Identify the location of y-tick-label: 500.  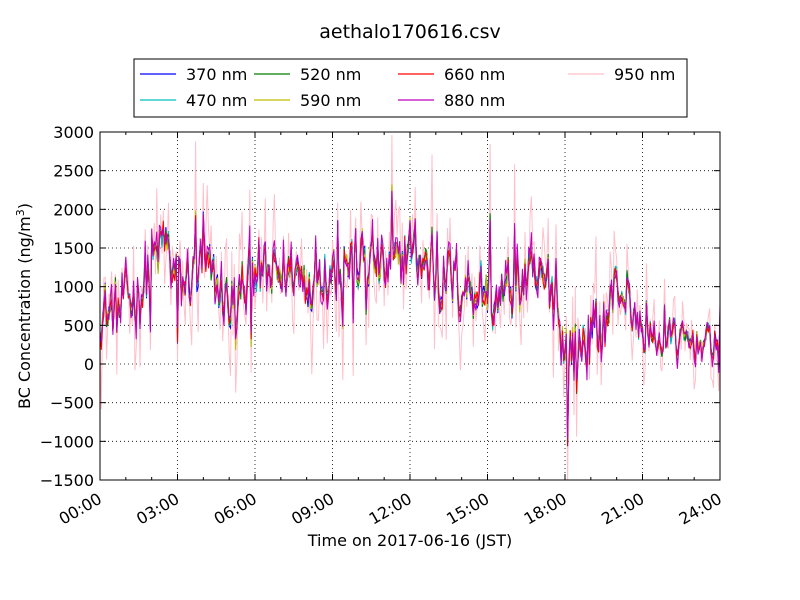
(78, 325).